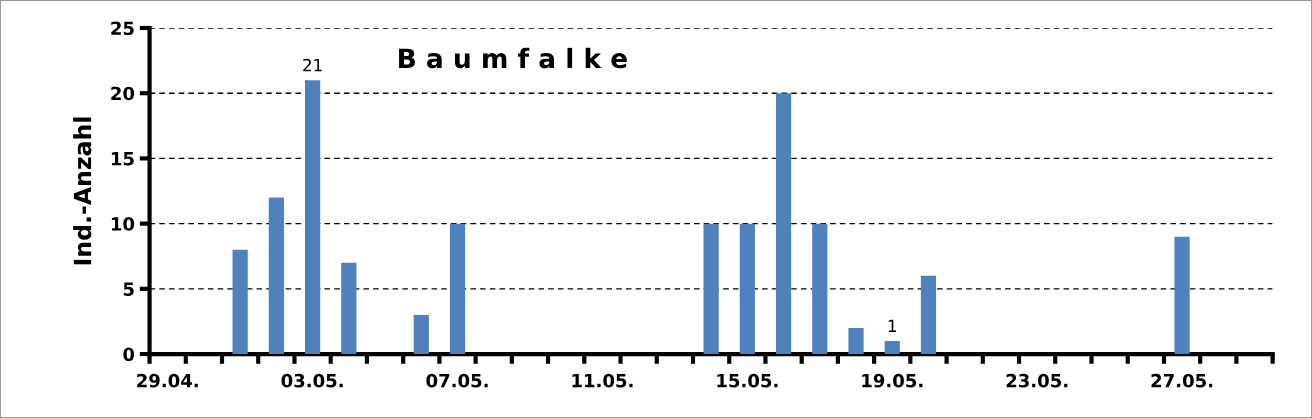 This screenshot has height=418, width=1312. What do you see at coordinates (122, 159) in the screenshot?
I see `y-tick-label: 15` at bounding box center [122, 159].